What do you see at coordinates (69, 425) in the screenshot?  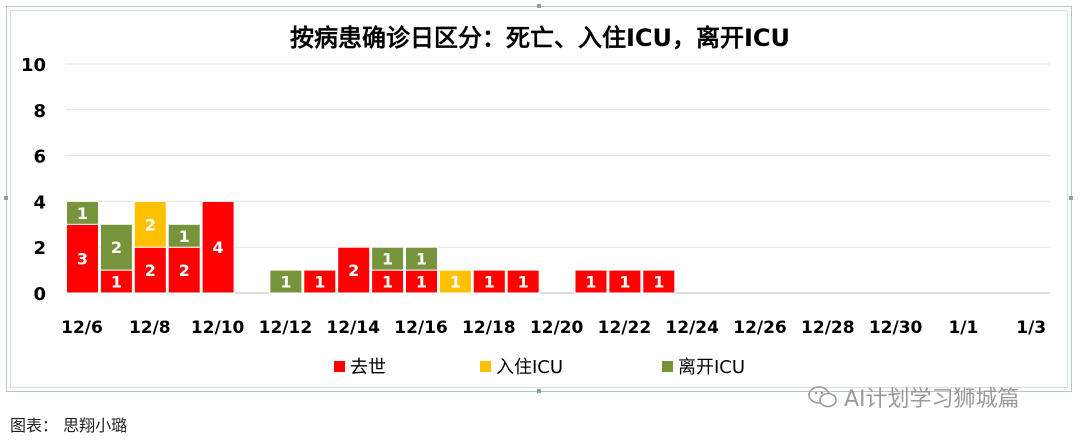 I see `figure-caption: 图表： 思翔小璐` at bounding box center [69, 425].